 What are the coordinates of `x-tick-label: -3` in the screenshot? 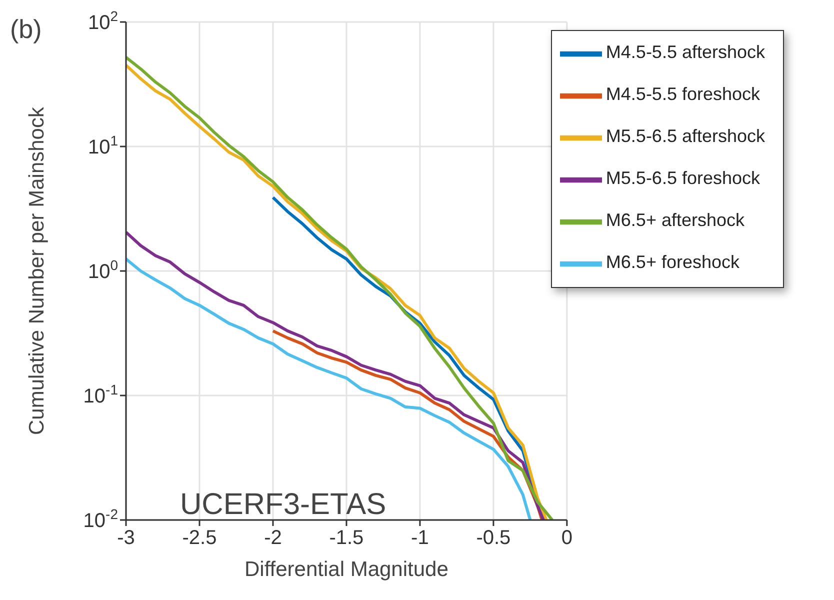 It's located at (126, 538).